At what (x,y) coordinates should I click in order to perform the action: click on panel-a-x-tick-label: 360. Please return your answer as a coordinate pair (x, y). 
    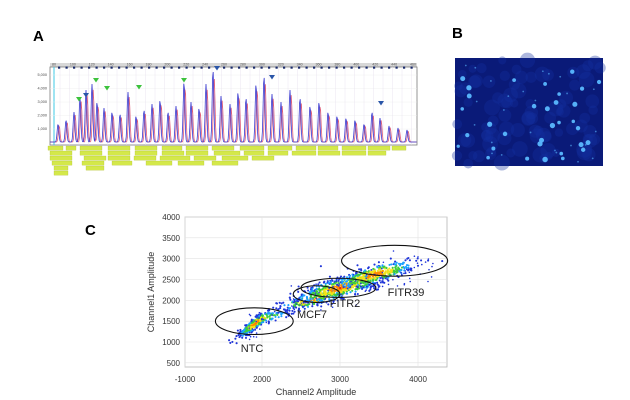
    Looking at the image, I should click on (319, 65).